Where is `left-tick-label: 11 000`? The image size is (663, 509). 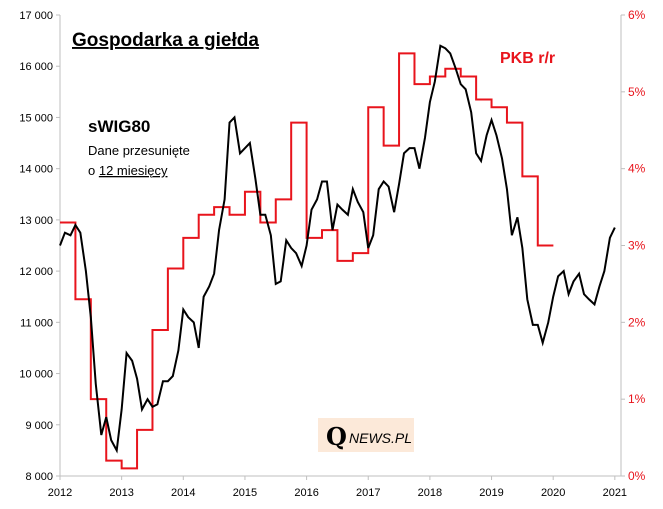
left-tick-label: 11 000 is located at coordinates (36, 323).